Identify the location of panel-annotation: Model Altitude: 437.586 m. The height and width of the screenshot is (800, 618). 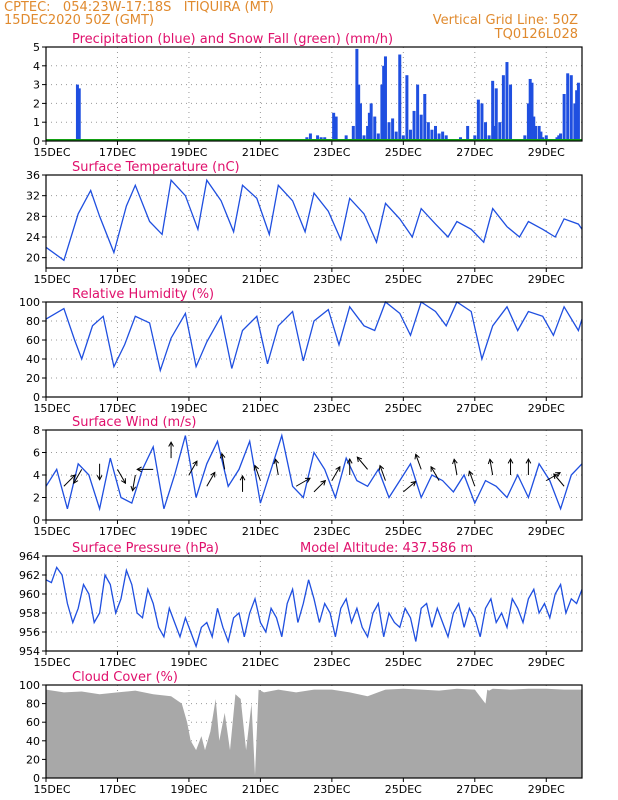
(386, 548).